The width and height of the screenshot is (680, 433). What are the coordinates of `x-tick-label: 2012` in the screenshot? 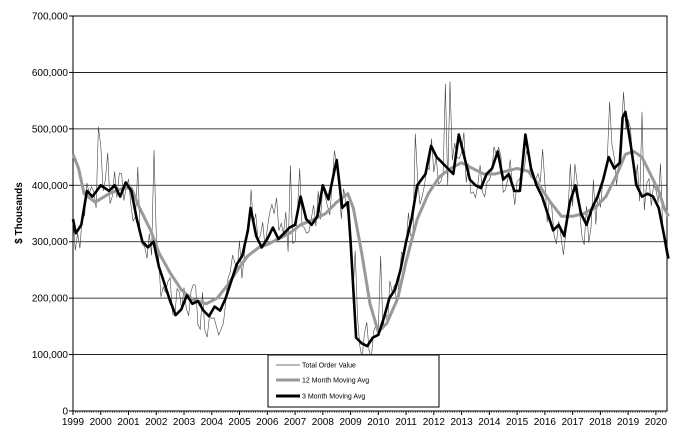 It's located at (434, 422).